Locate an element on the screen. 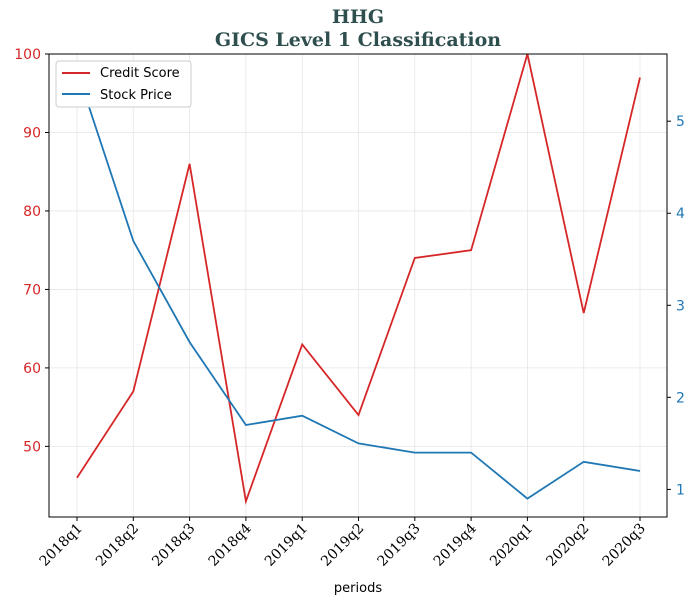  y-right-tick-label: 1 is located at coordinates (680, 490).